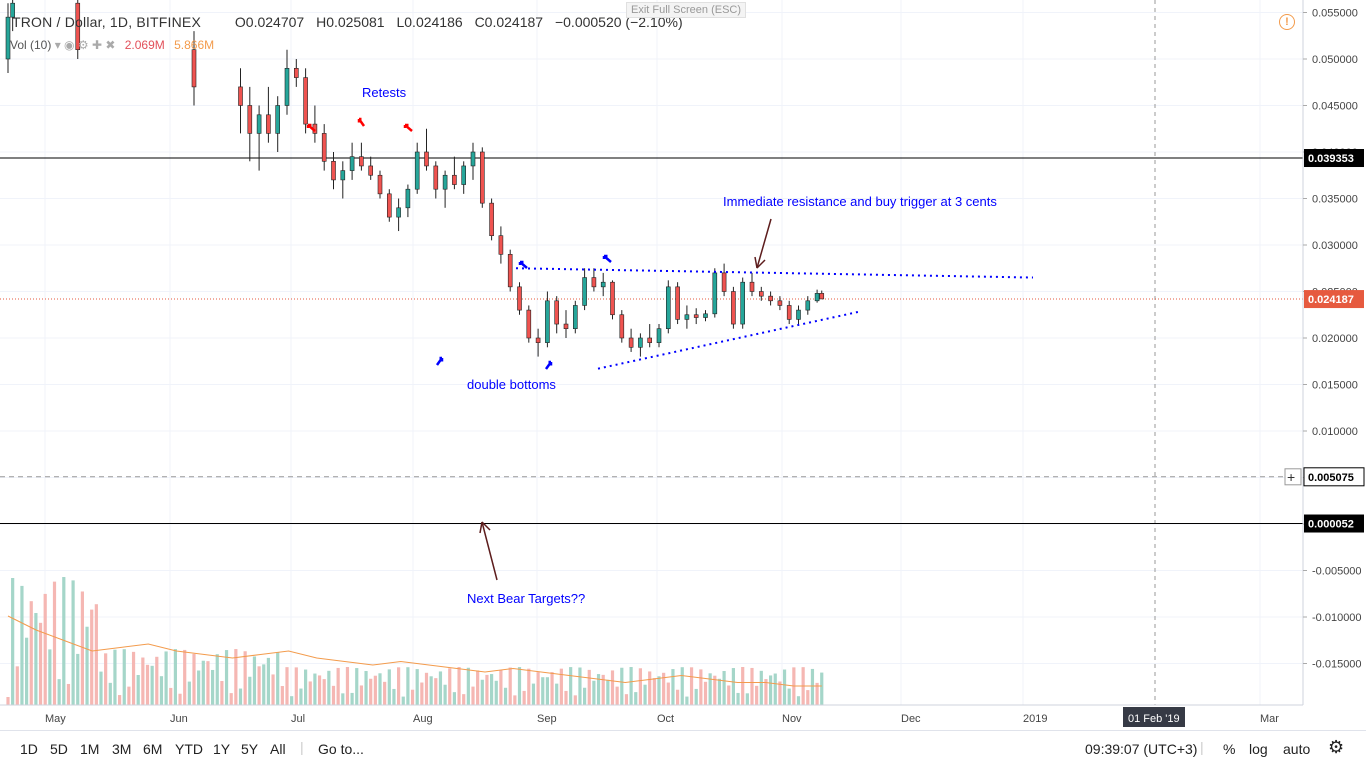 This screenshot has height=769, width=1366. What do you see at coordinates (90, 749) in the screenshot?
I see `range-1m-button: 1M` at bounding box center [90, 749].